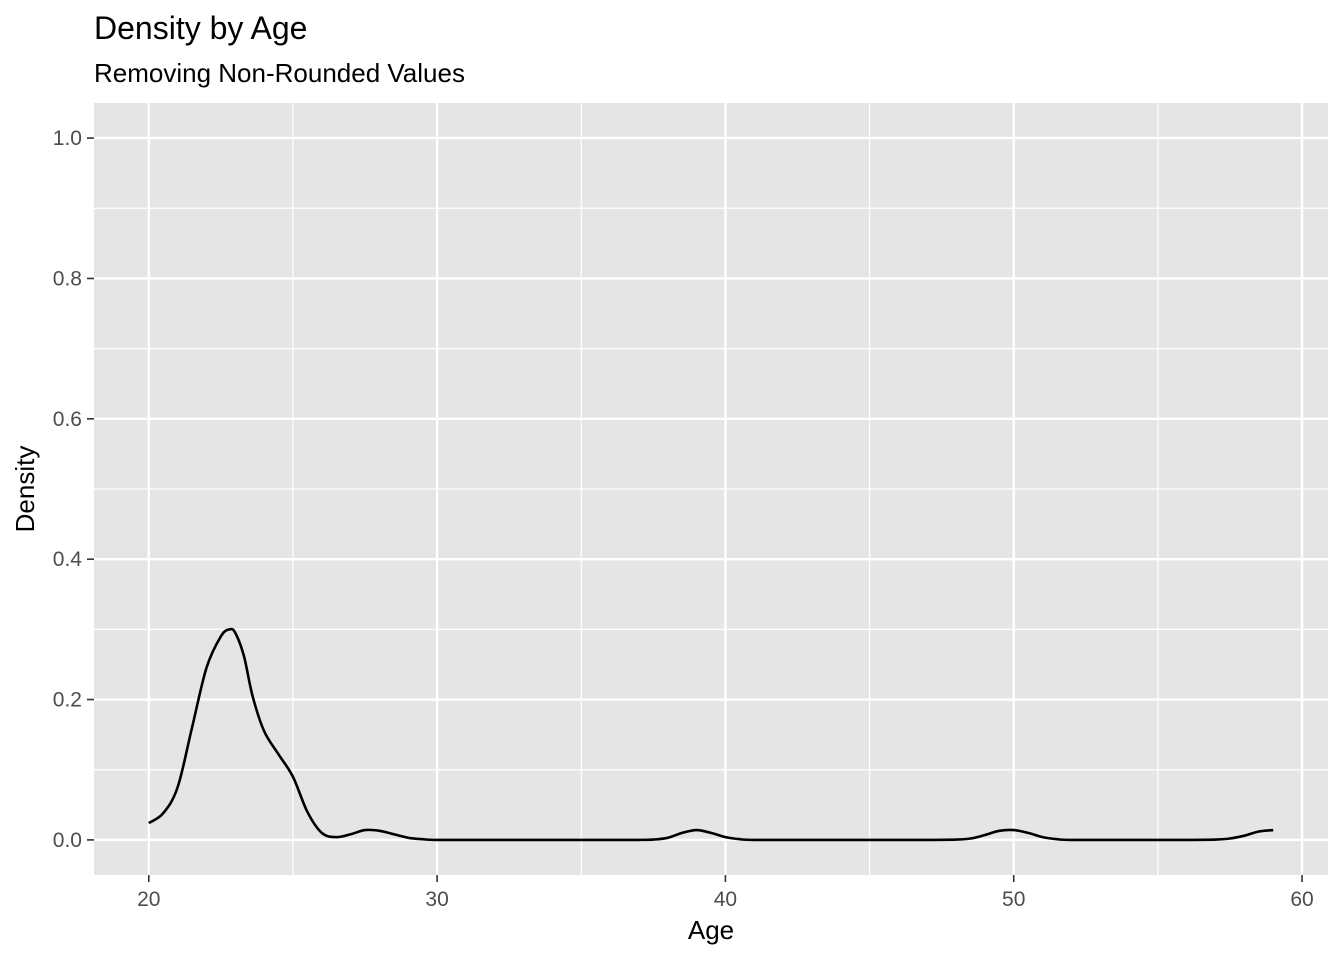 Image resolution: width=1344 pixels, height=960 pixels. I want to click on y-tick-label: 0.4, so click(68, 559).